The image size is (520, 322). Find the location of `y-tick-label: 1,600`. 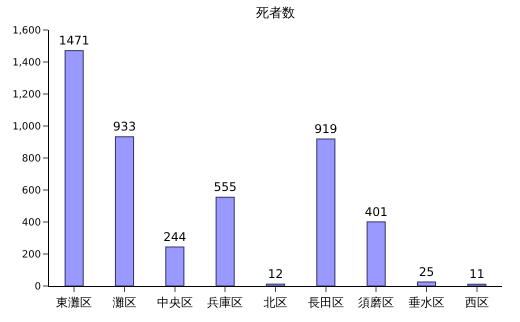

y-tick-label: 1,600 is located at coordinates (26, 31).